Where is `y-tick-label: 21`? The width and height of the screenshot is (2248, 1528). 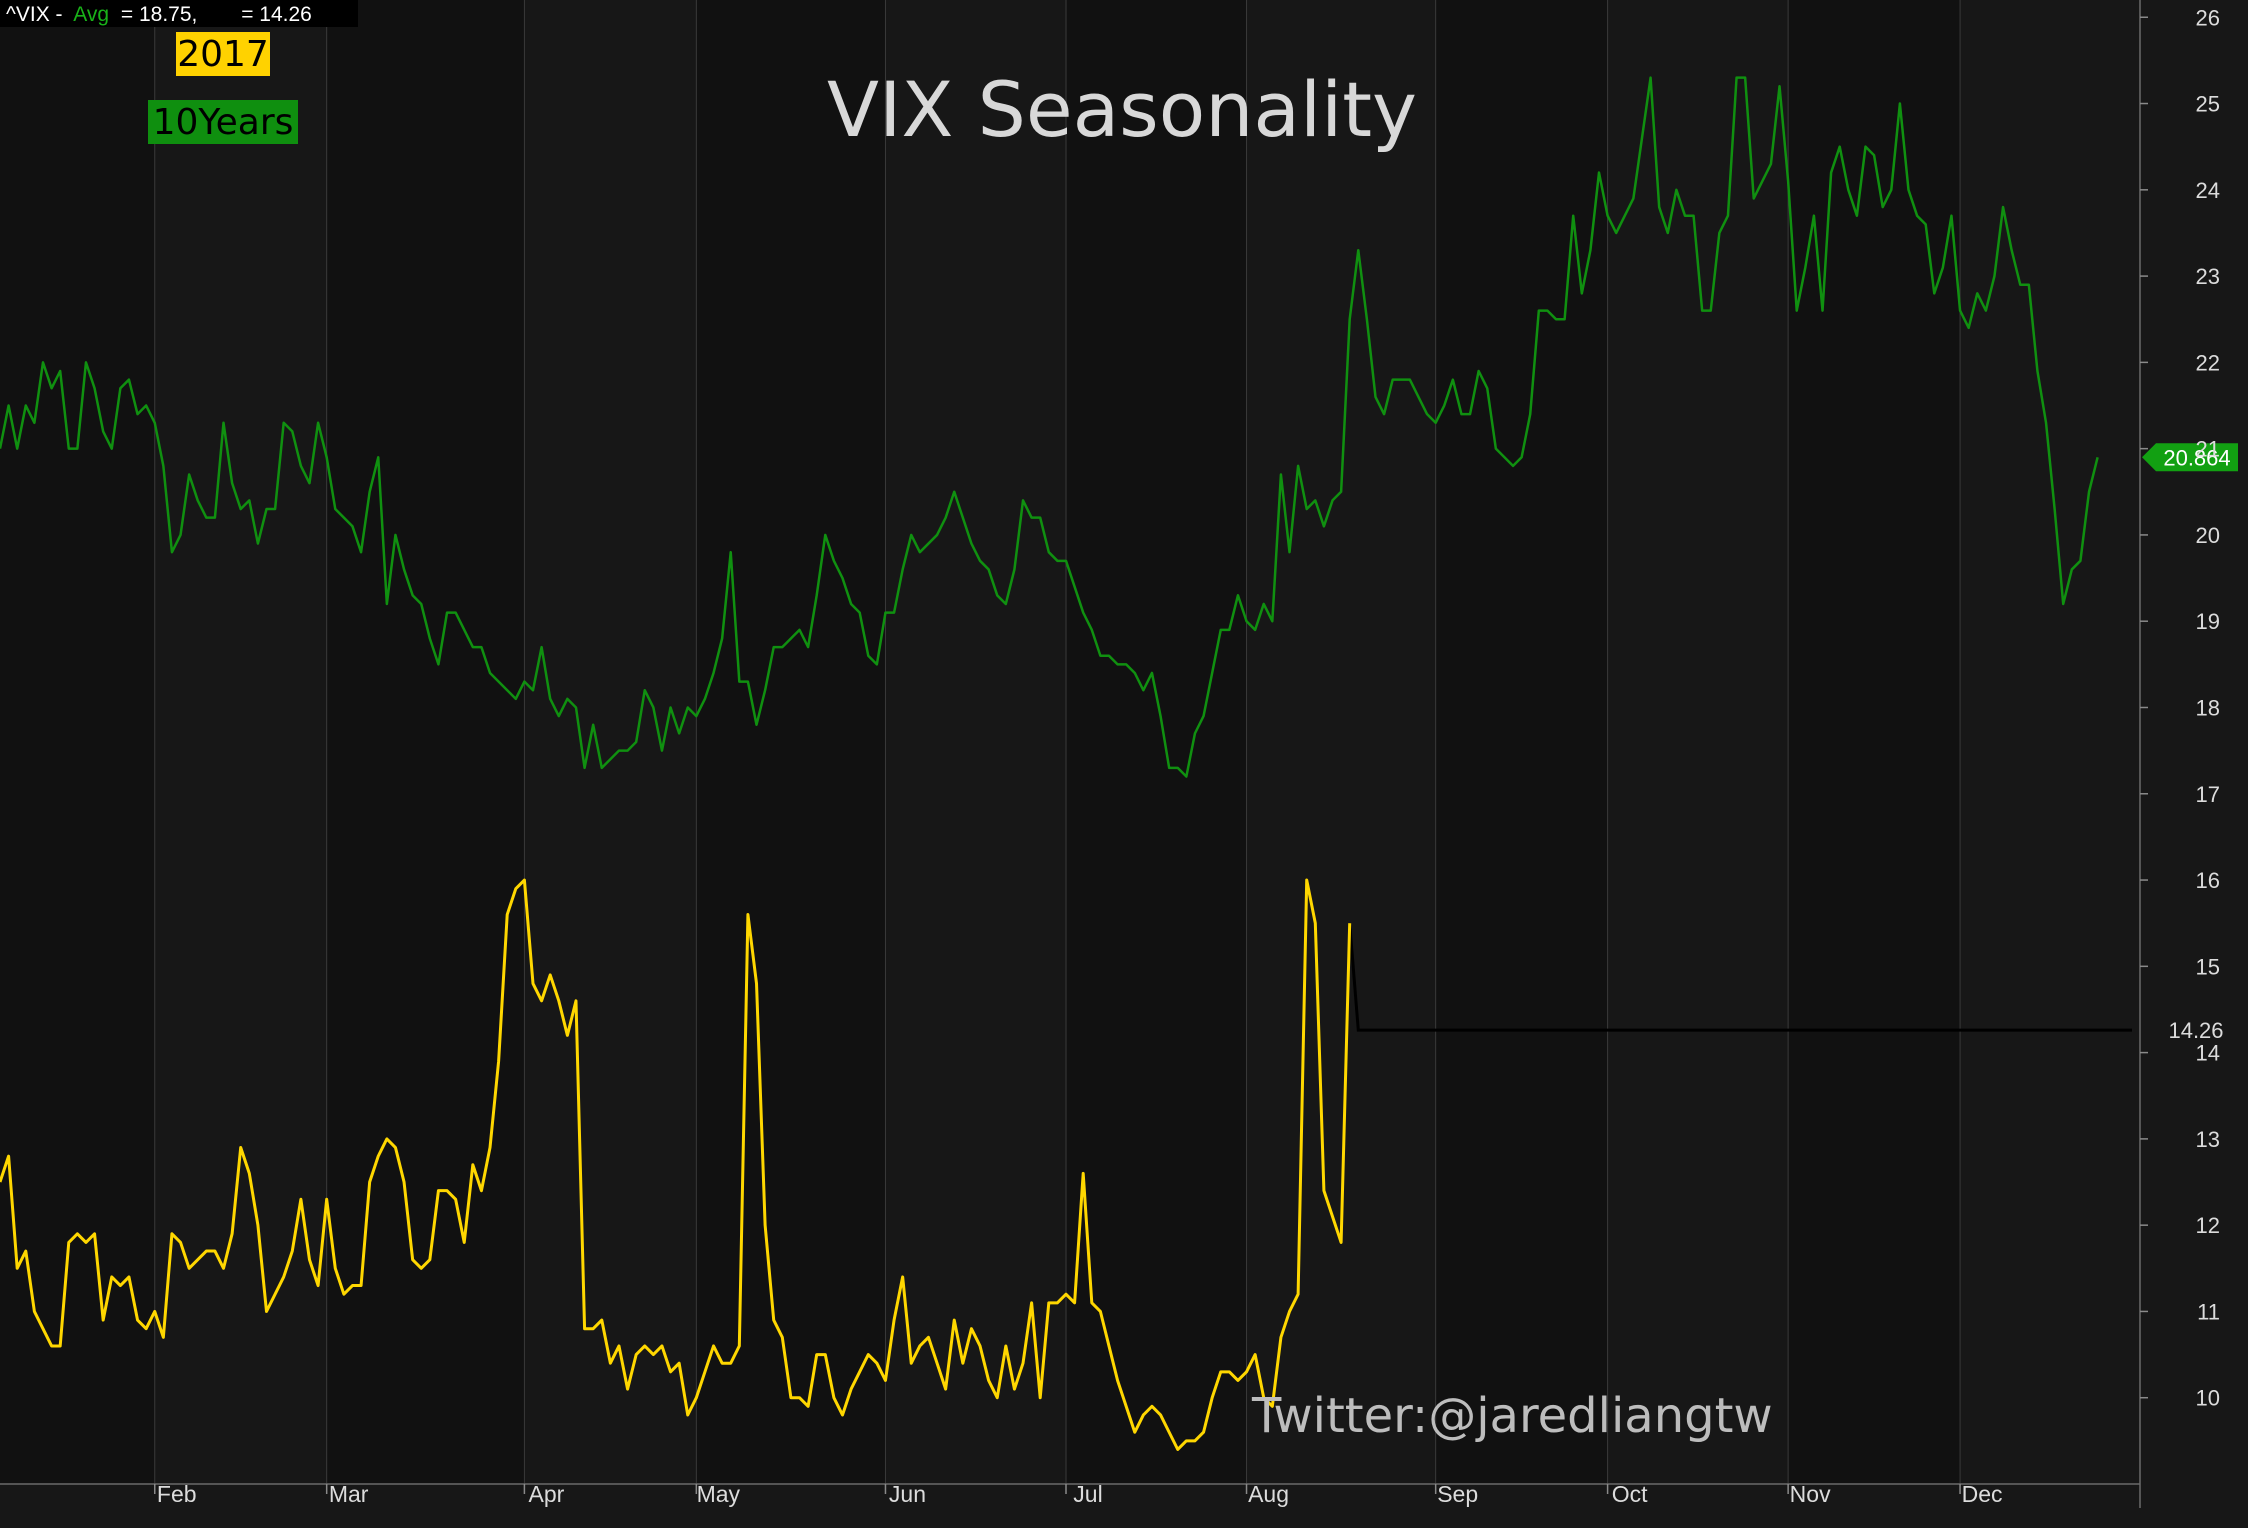
y-tick-label: 21 is located at coordinates (2208, 449).